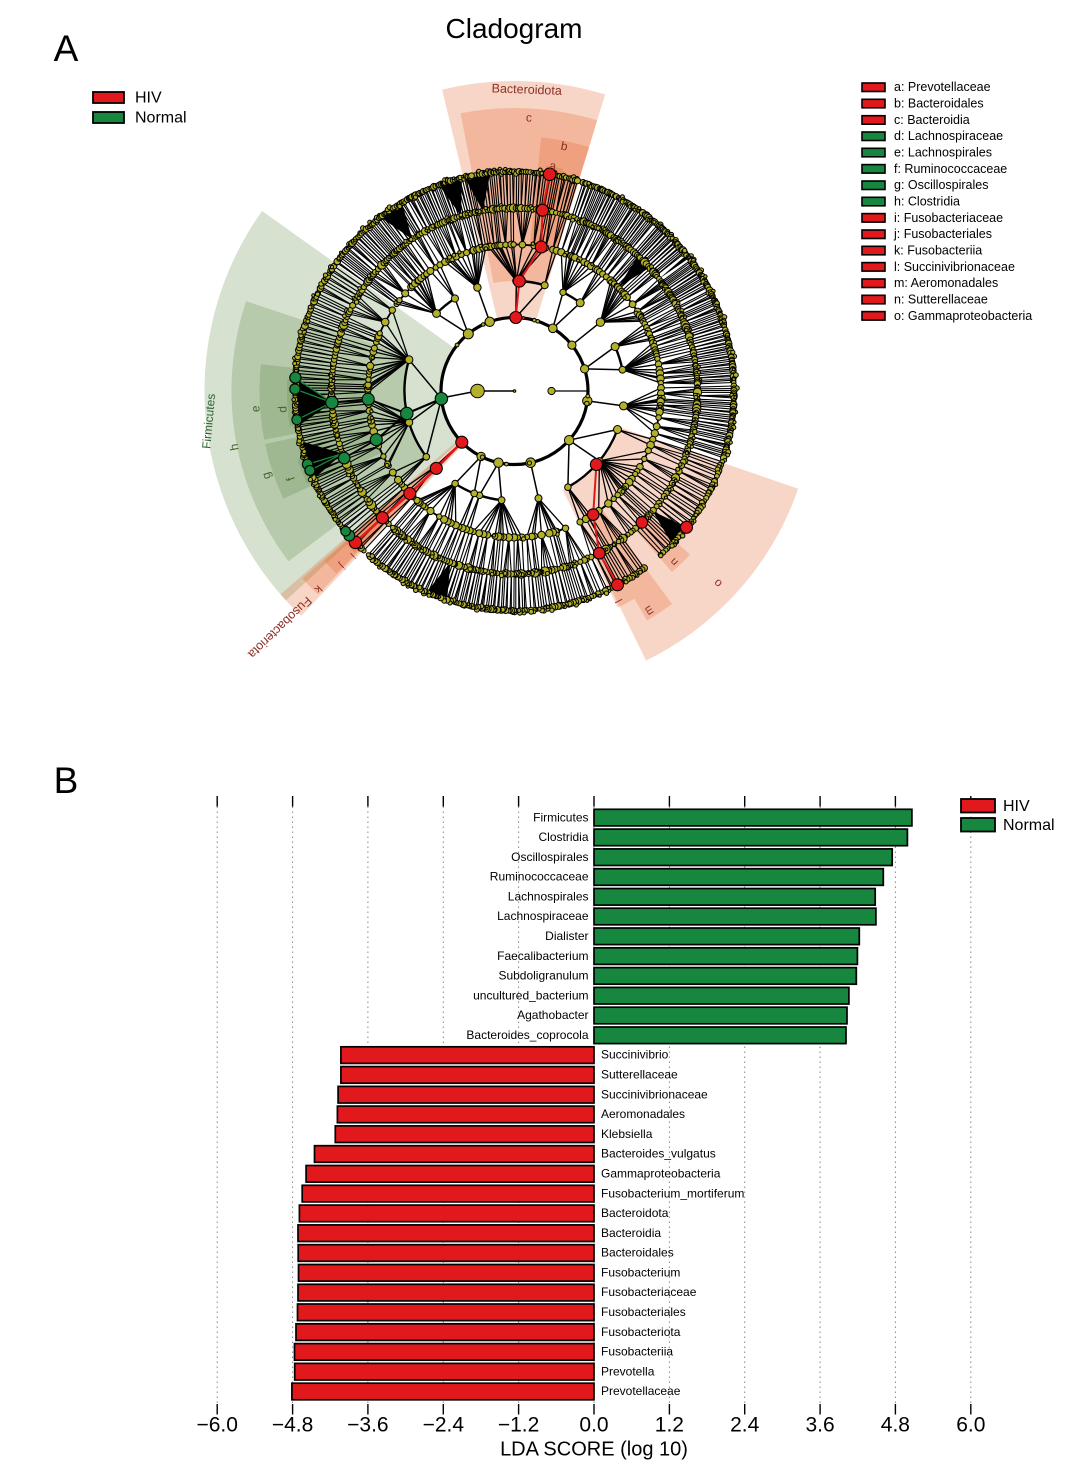  What do you see at coordinates (342, 565) in the screenshot?
I see `svg-text: j` at bounding box center [342, 565].